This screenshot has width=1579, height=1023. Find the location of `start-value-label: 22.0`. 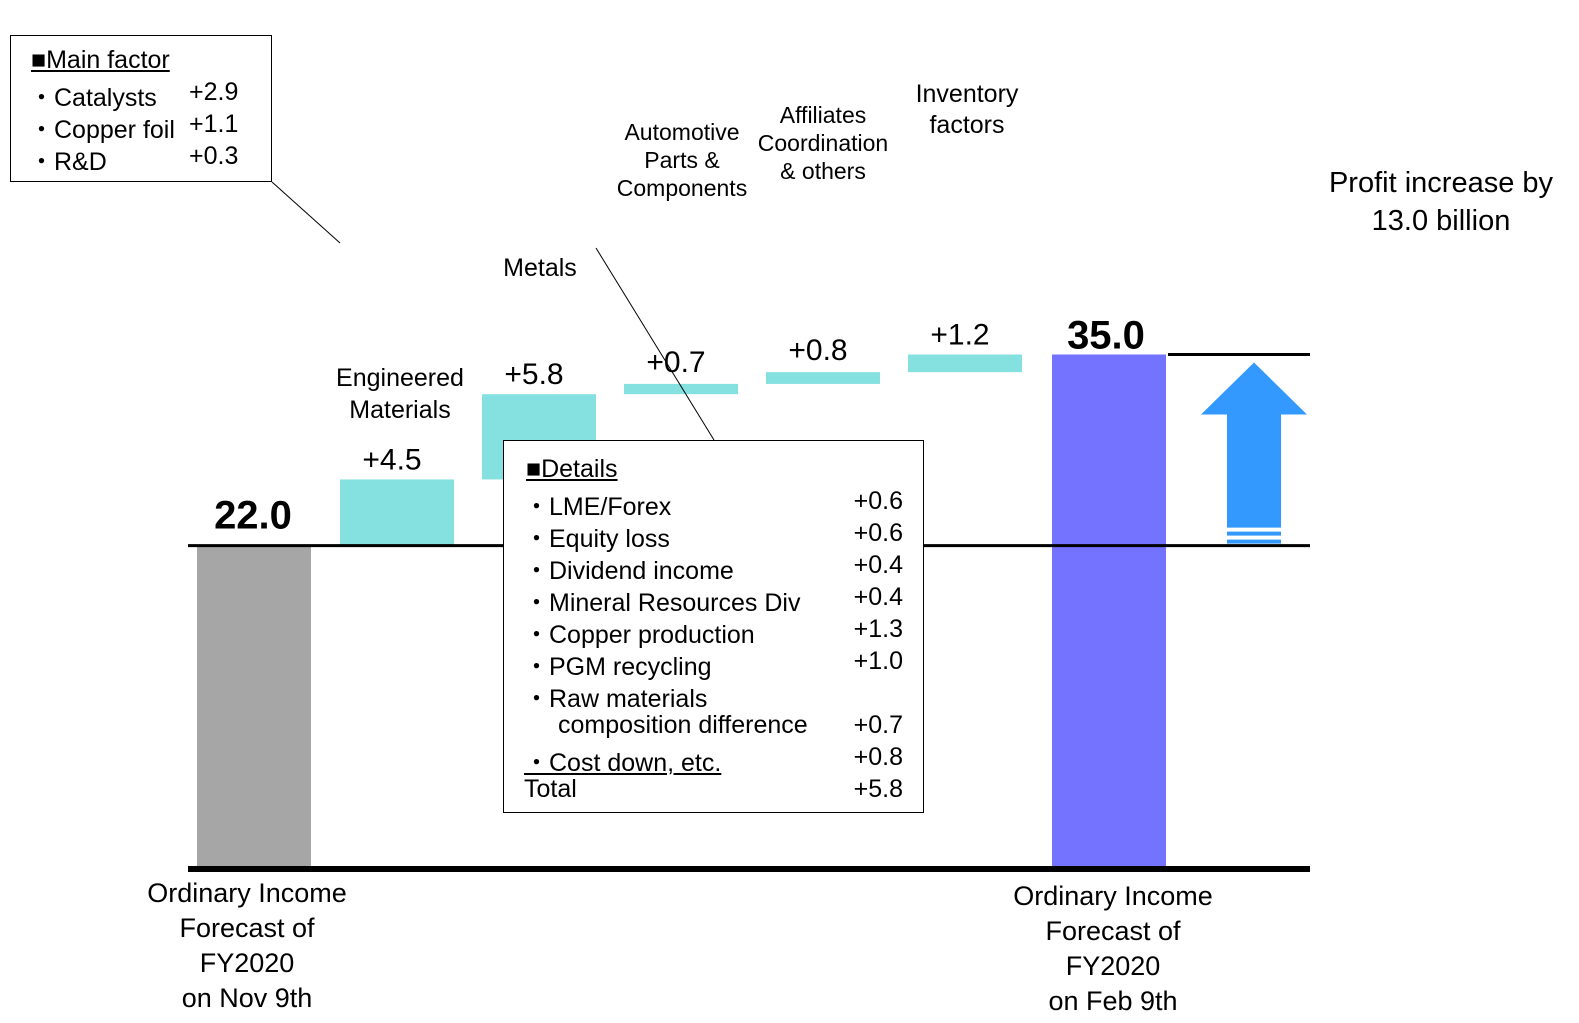

start-value-label: 22.0 is located at coordinates (253, 516).